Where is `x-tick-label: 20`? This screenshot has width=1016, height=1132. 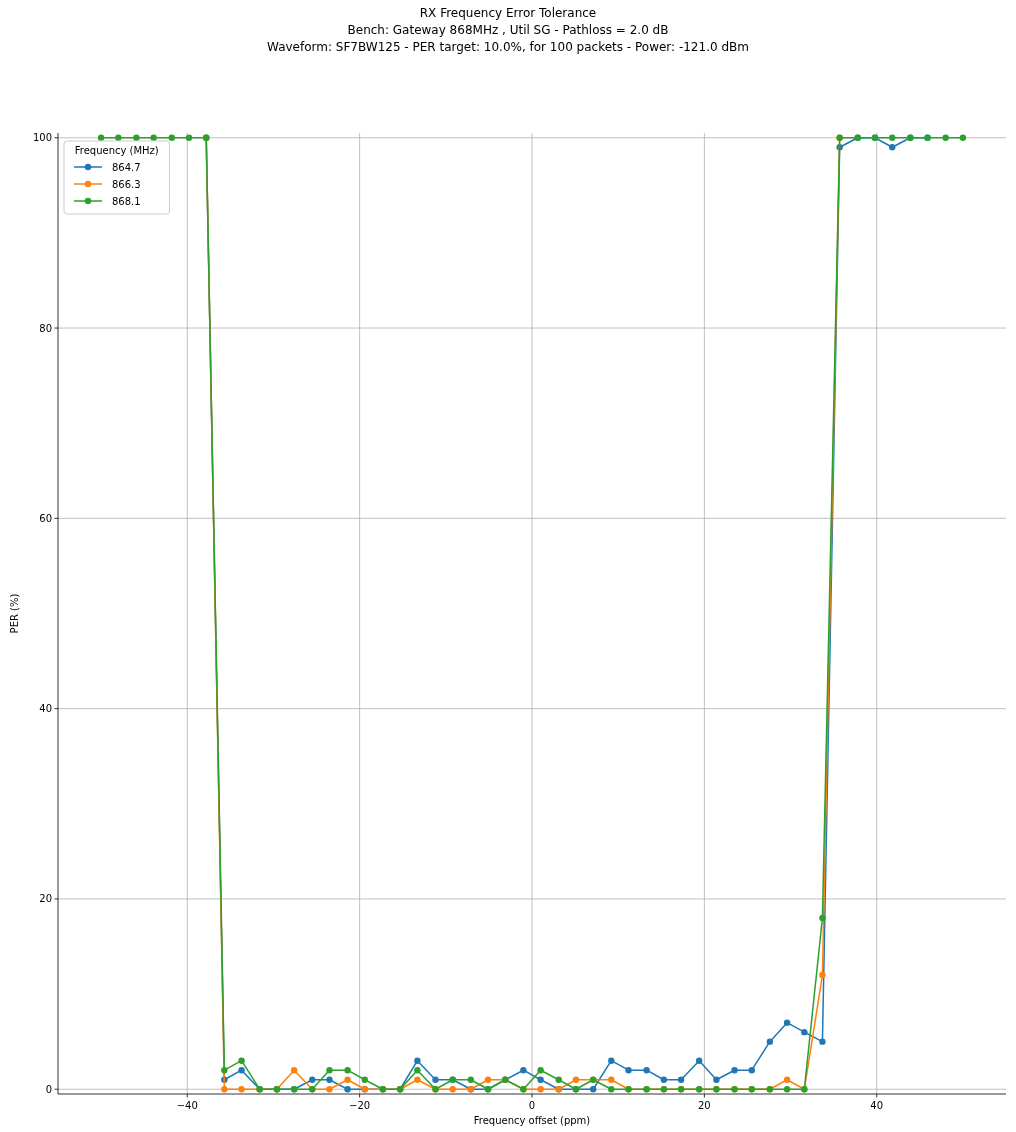
x-tick-label: 20 is located at coordinates (704, 1105).